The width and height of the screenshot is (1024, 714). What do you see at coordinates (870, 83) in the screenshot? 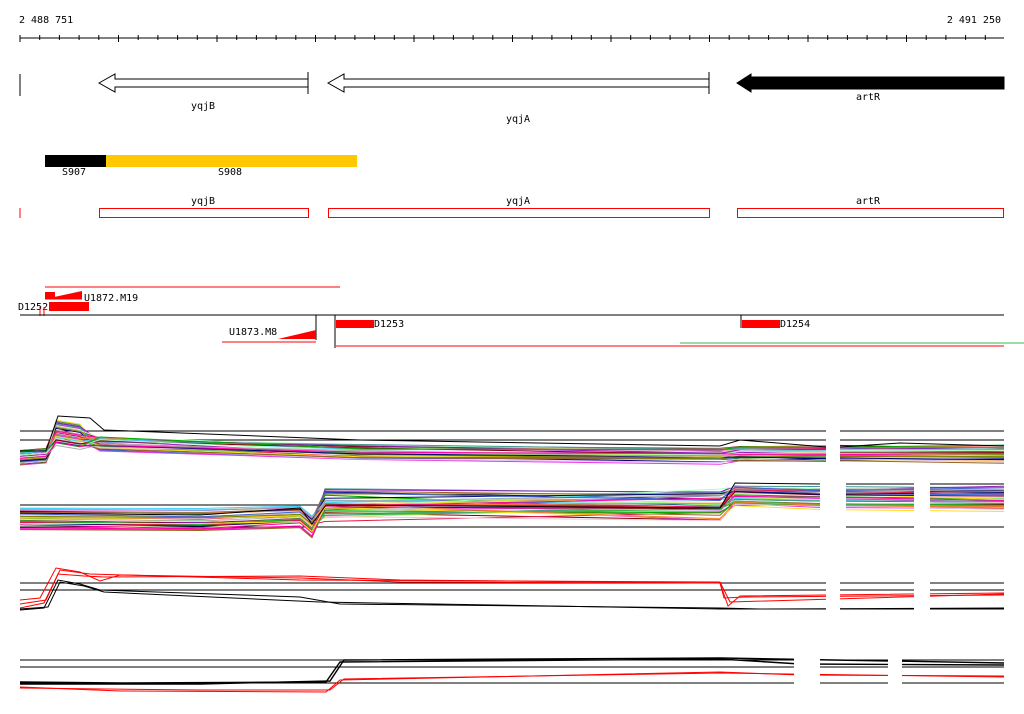
I see `gene-arrow-artR` at bounding box center [870, 83].